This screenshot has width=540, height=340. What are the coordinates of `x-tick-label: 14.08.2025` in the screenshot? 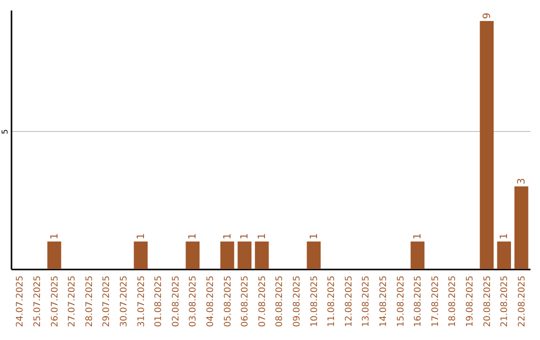 It's located at (383, 302).